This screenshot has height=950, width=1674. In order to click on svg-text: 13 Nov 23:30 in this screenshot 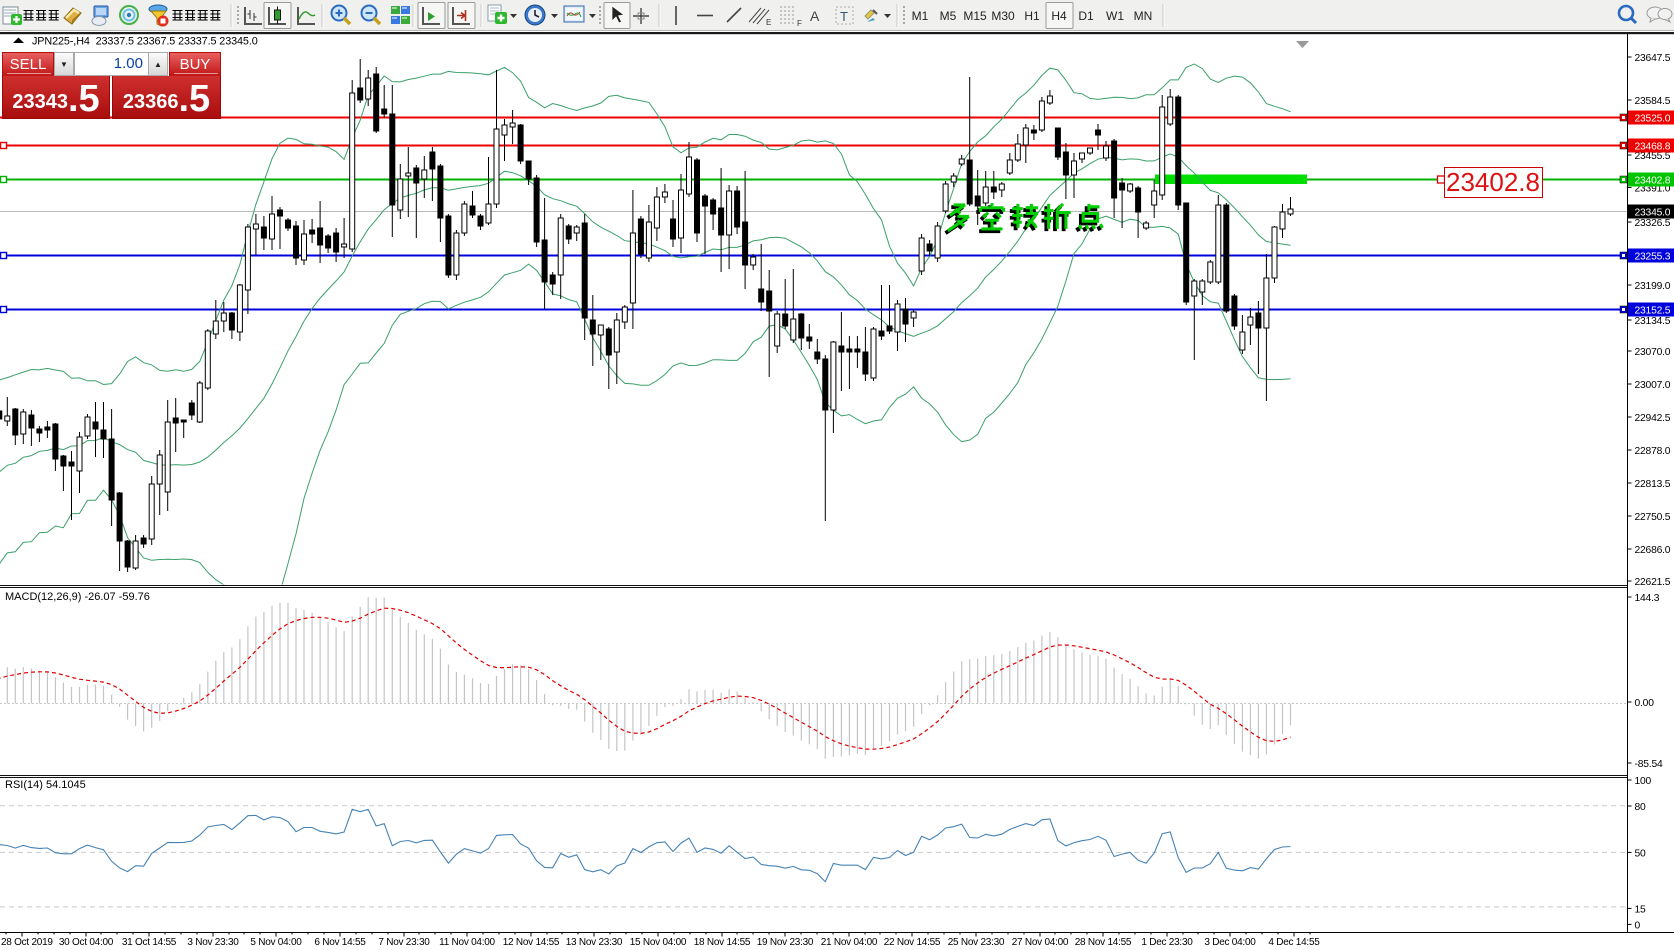, I will do `click(594, 942)`.